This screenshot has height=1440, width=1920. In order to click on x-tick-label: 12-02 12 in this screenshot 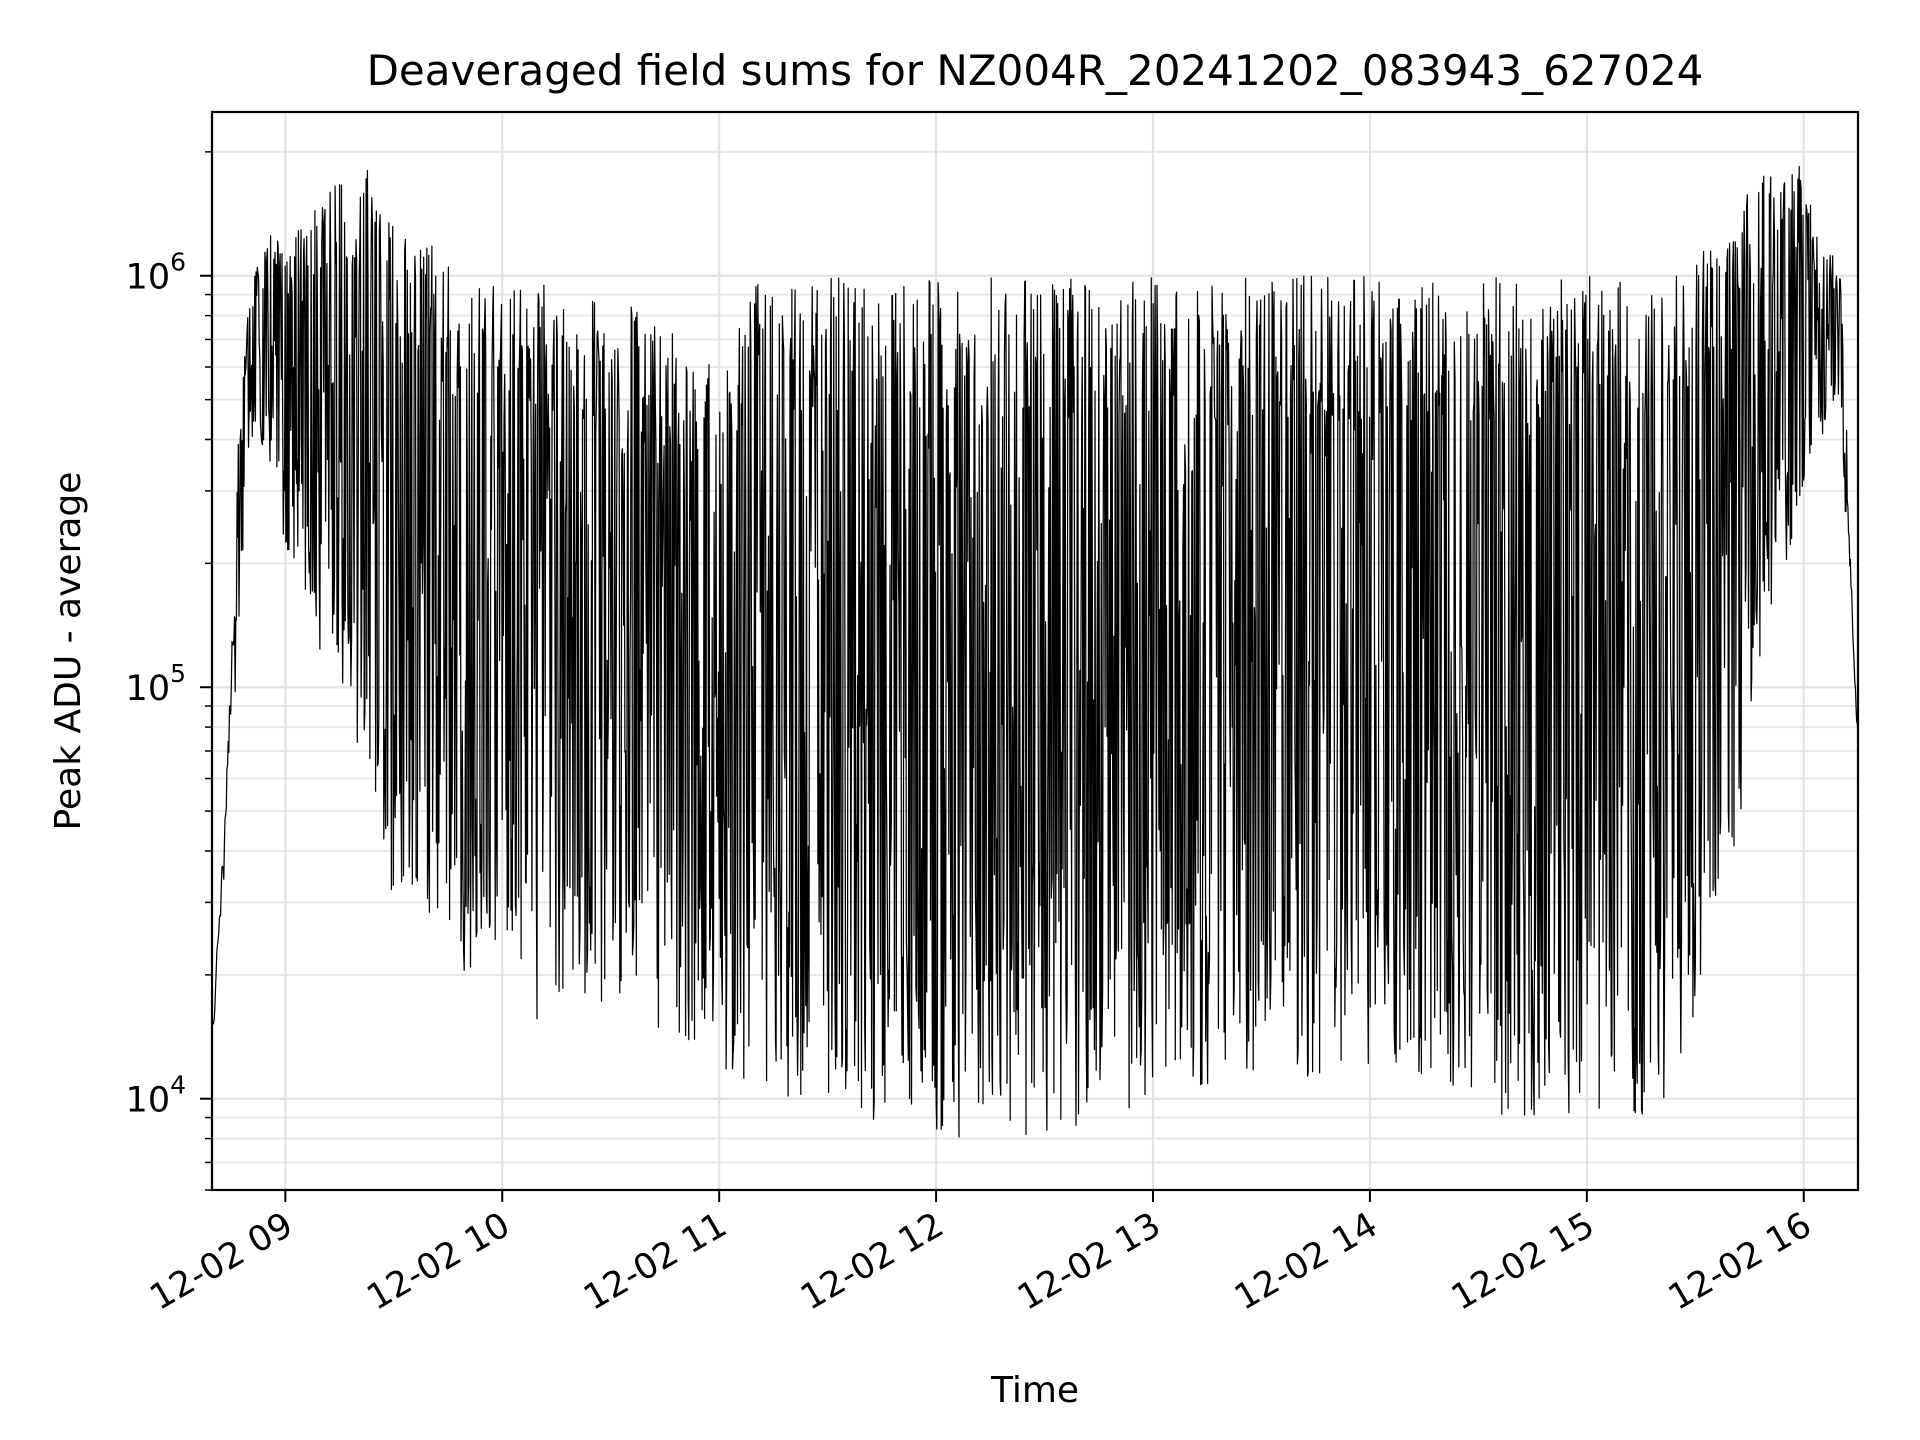, I will do `click(872, 1261)`.